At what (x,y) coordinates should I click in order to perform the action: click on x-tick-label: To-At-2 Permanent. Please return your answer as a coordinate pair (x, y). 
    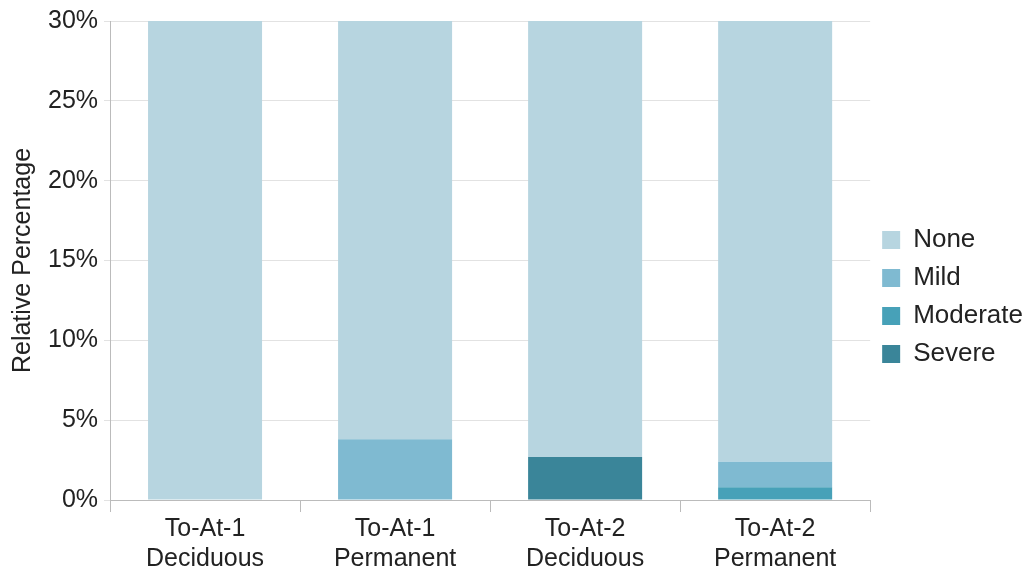
    Looking at the image, I should click on (775, 541).